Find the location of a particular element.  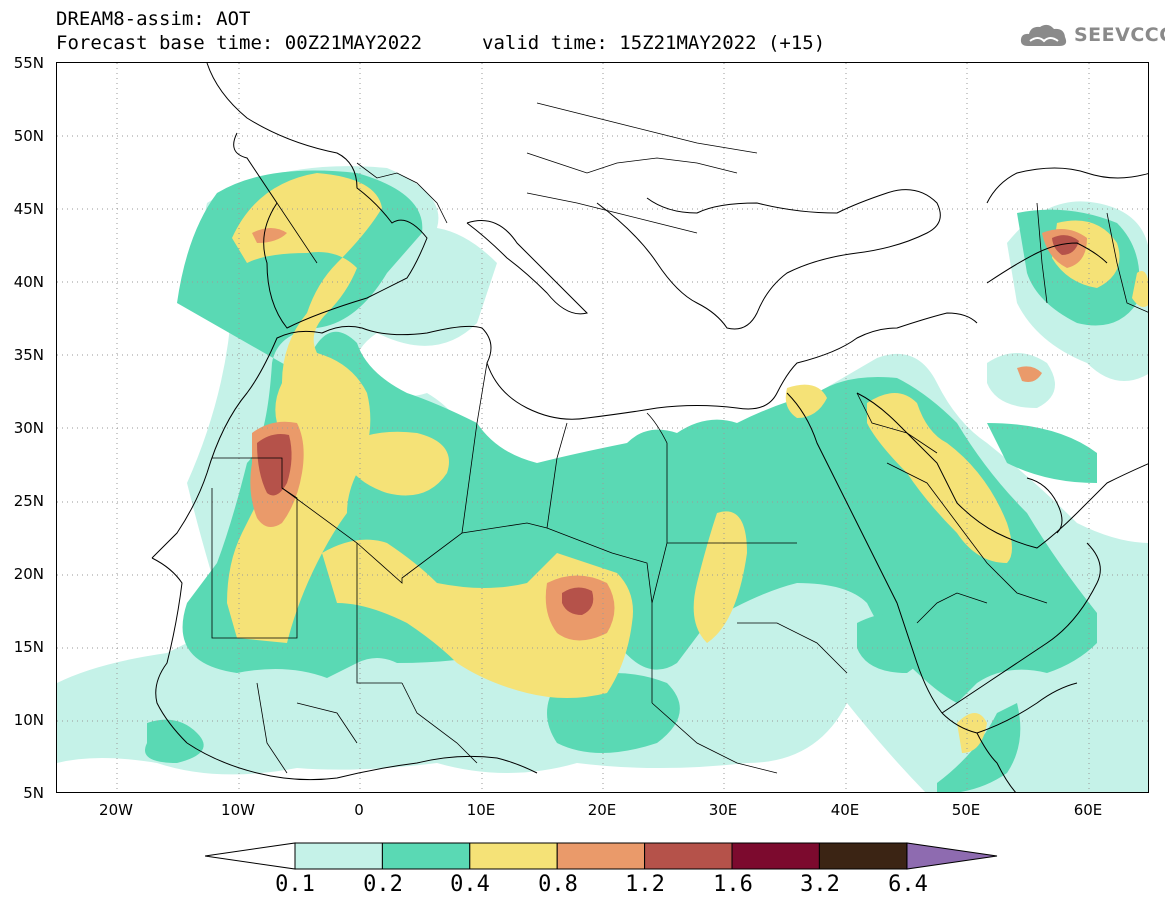

lon-label: 40E is located at coordinates (845, 810).